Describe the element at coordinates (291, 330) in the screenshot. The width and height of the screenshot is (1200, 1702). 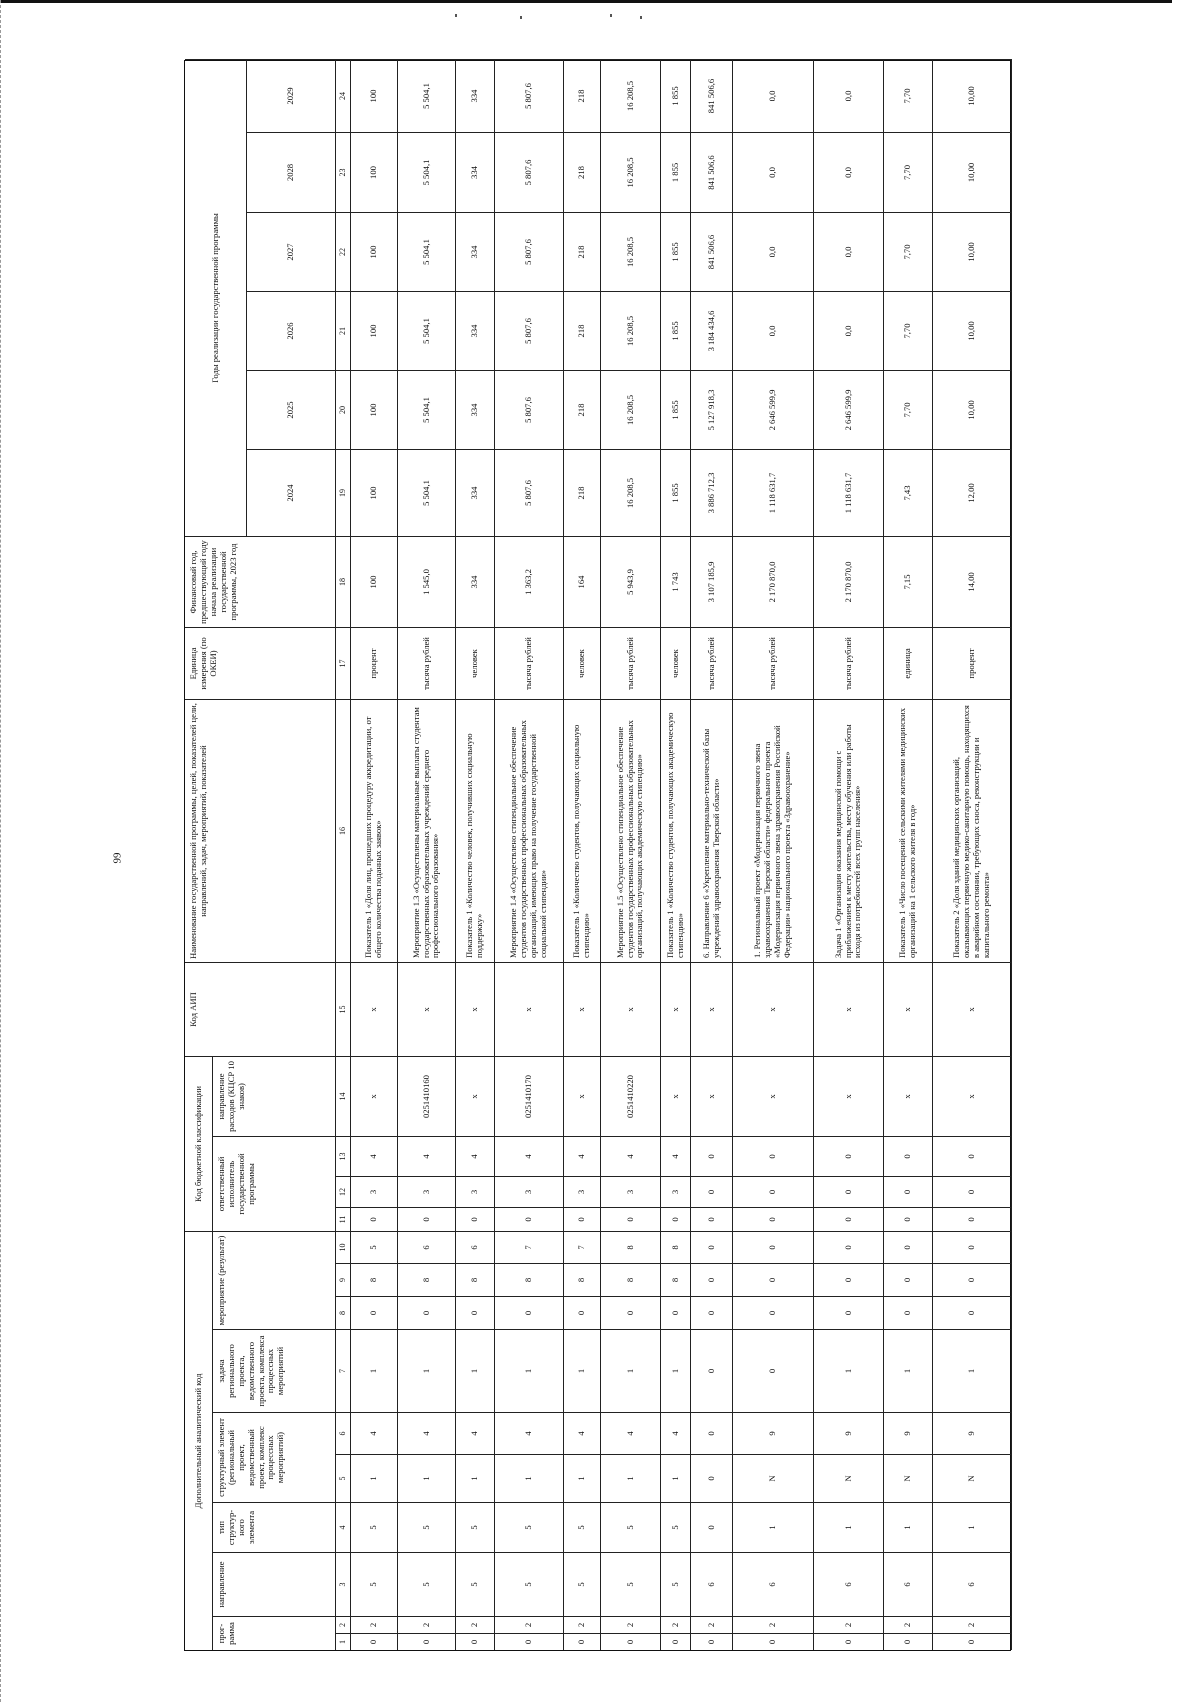
I see `header-year: 2026` at that location.